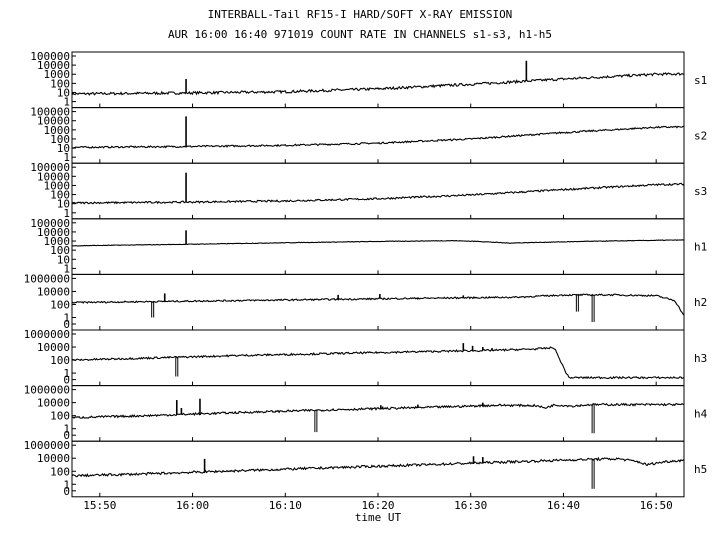 This screenshot has width=720, height=550. What do you see at coordinates (563, 505) in the screenshot?
I see `x-tick-label: 16:40` at bounding box center [563, 505].